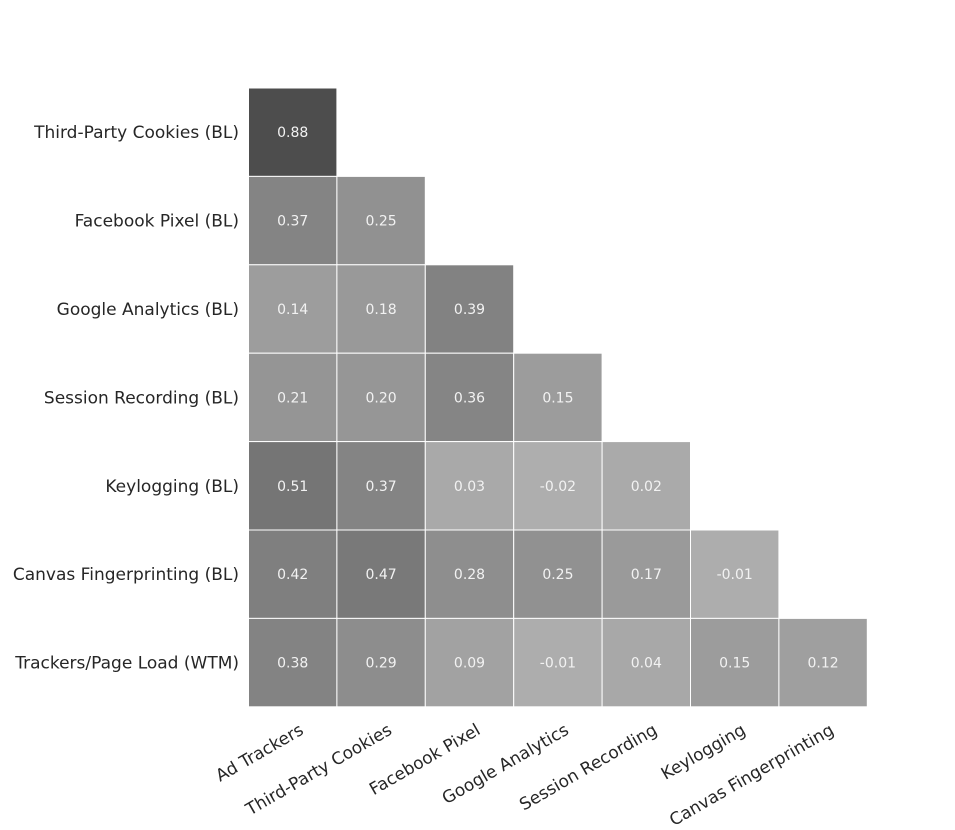  Describe the element at coordinates (141, 398) in the screenshot. I see `y-tick-label: Session Recording (BL)` at that location.